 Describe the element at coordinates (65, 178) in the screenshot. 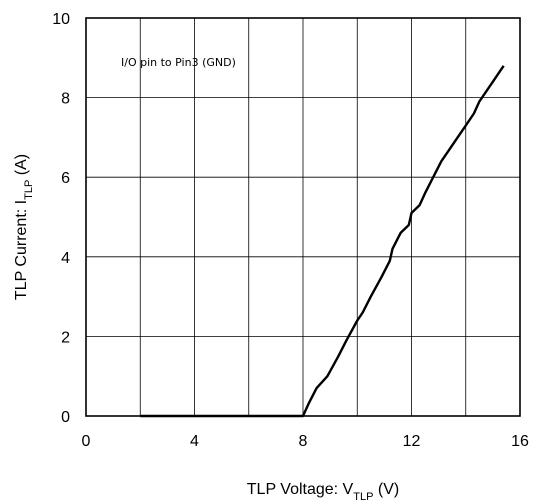

I see `y-tick-label: 6` at that location.